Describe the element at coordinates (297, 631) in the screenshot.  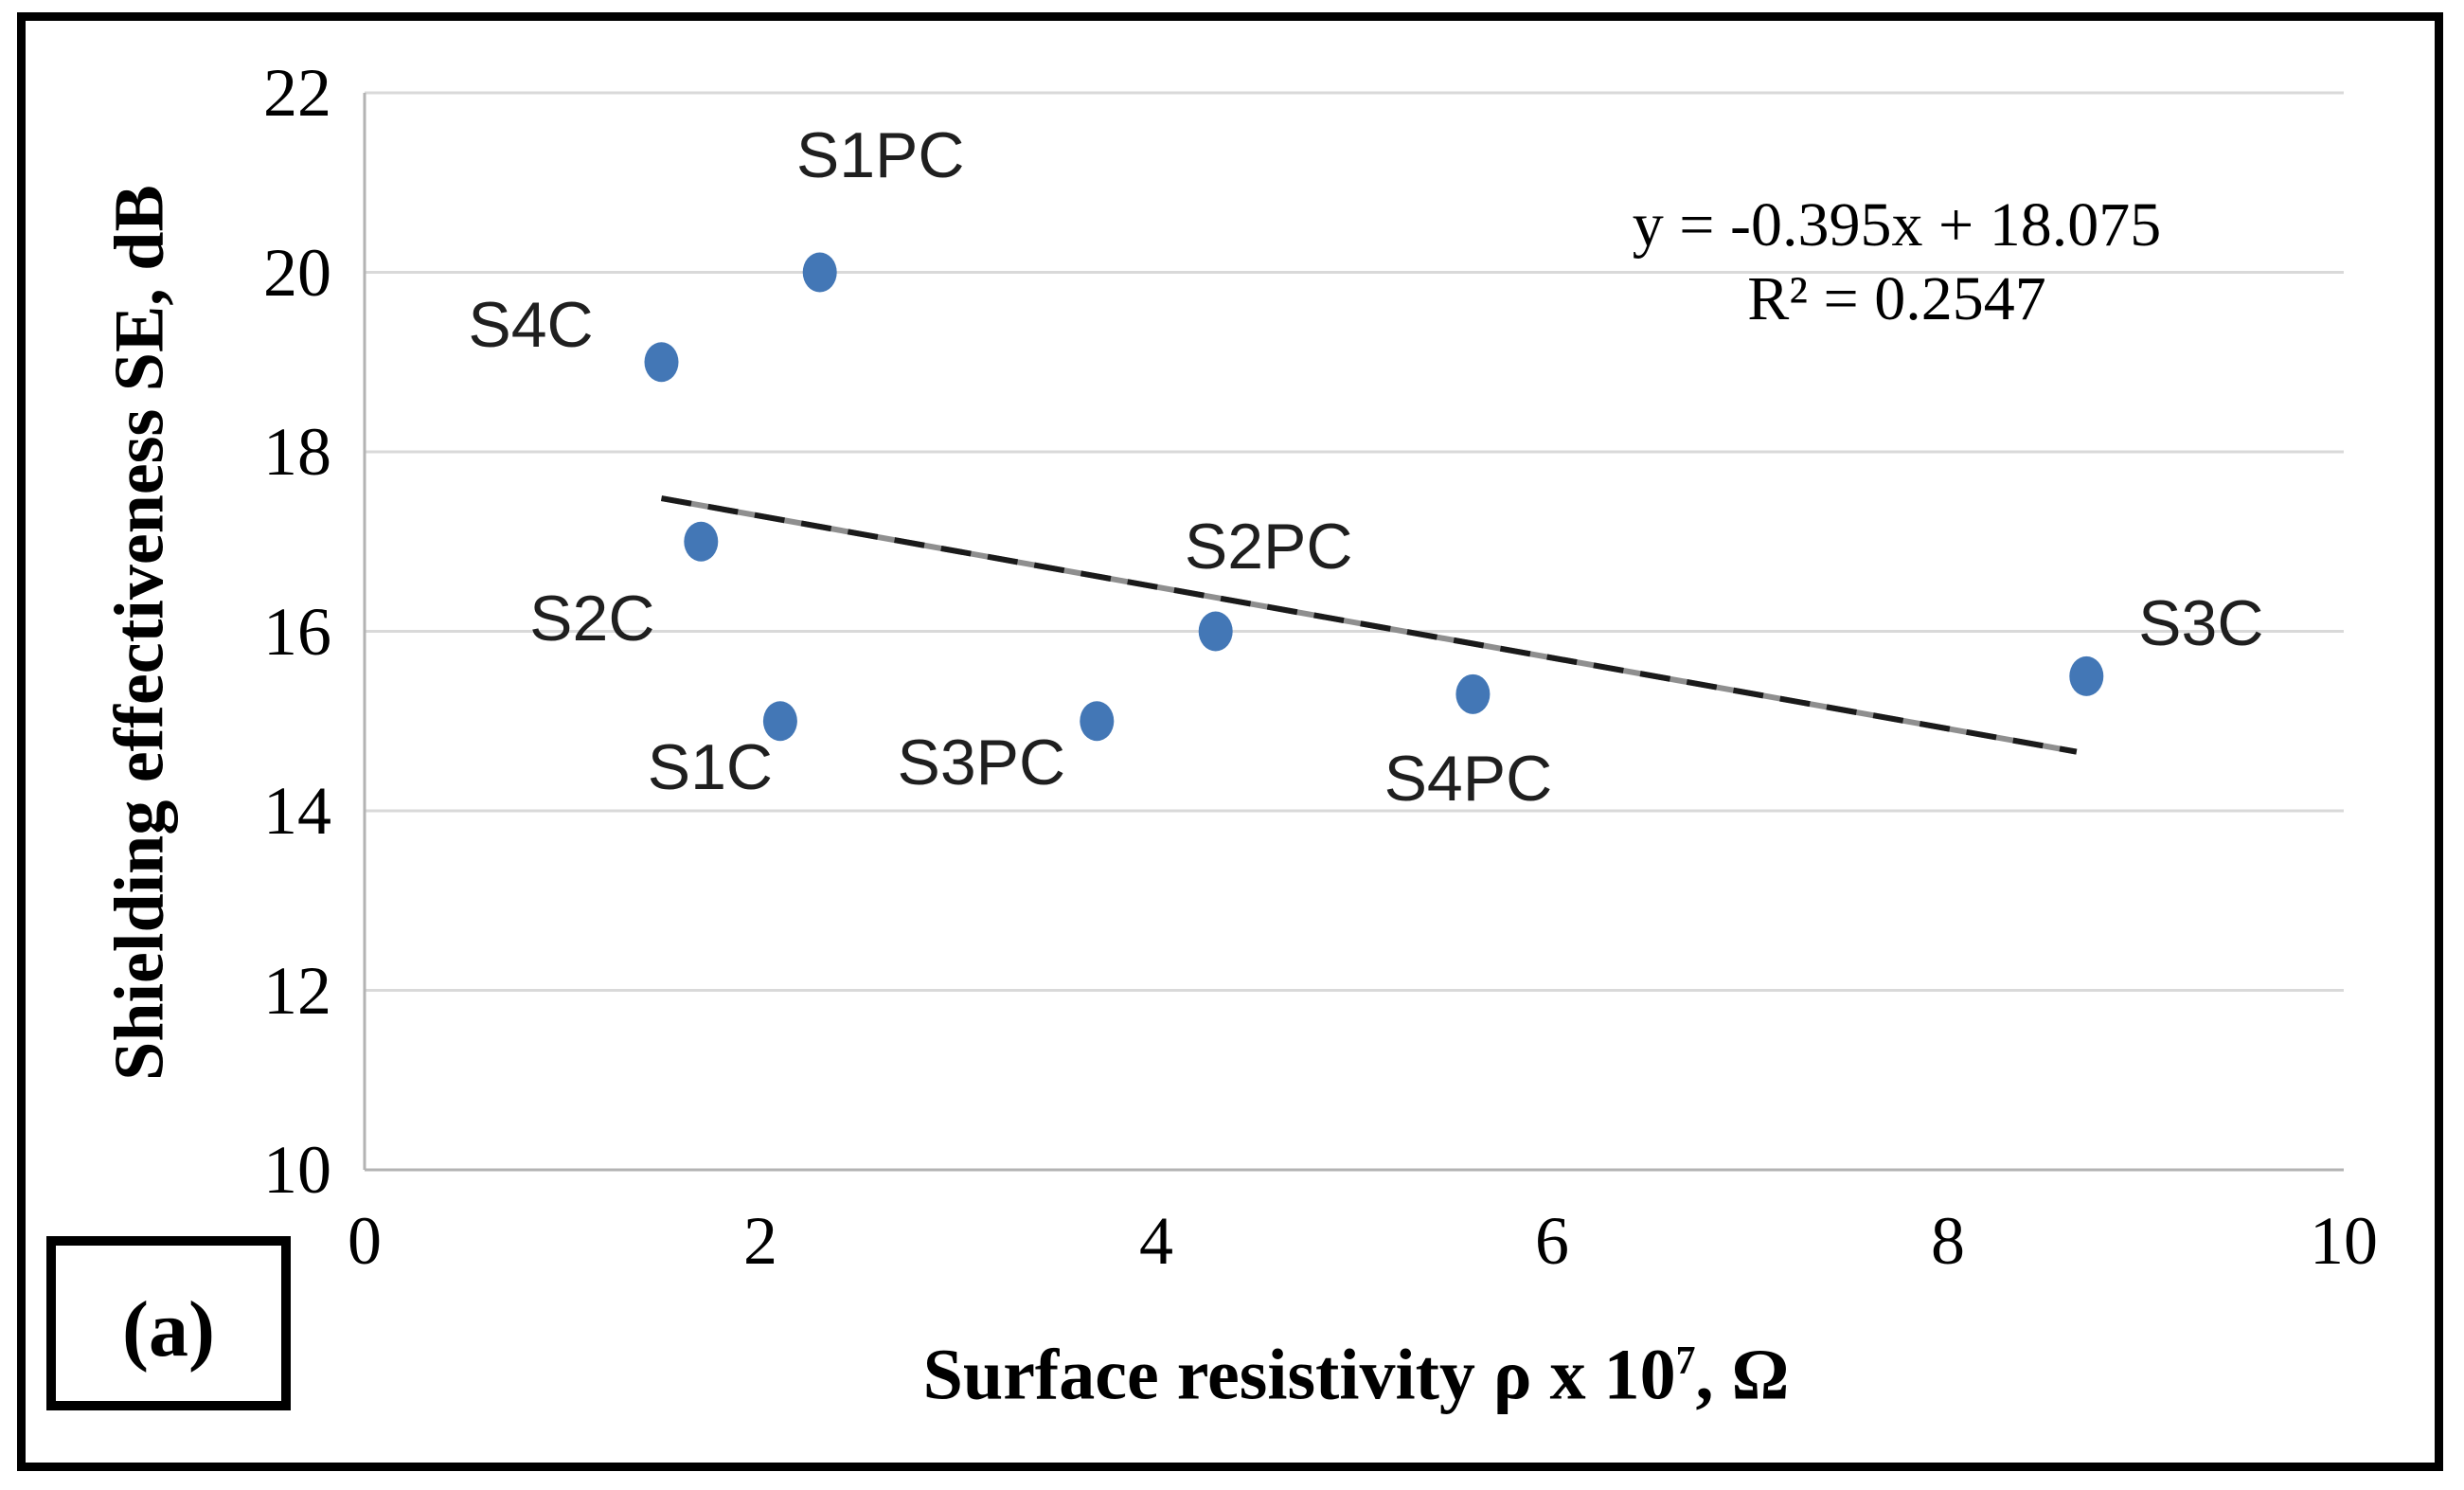
I see `y-tick-label: 16` at that location.